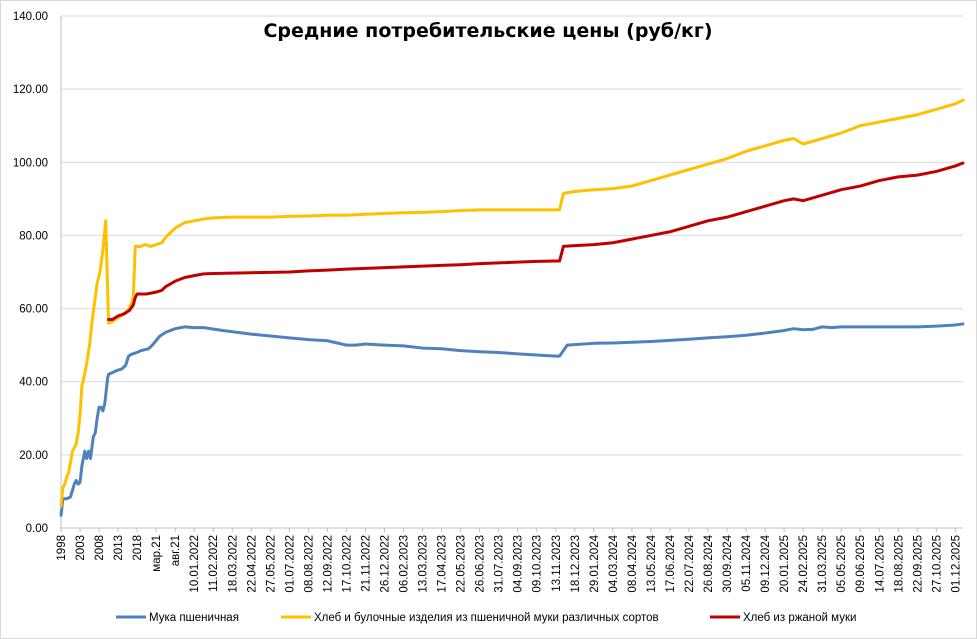  What do you see at coordinates (290, 564) in the screenshot?
I see `x-tick-label: 01.07.2022` at bounding box center [290, 564].